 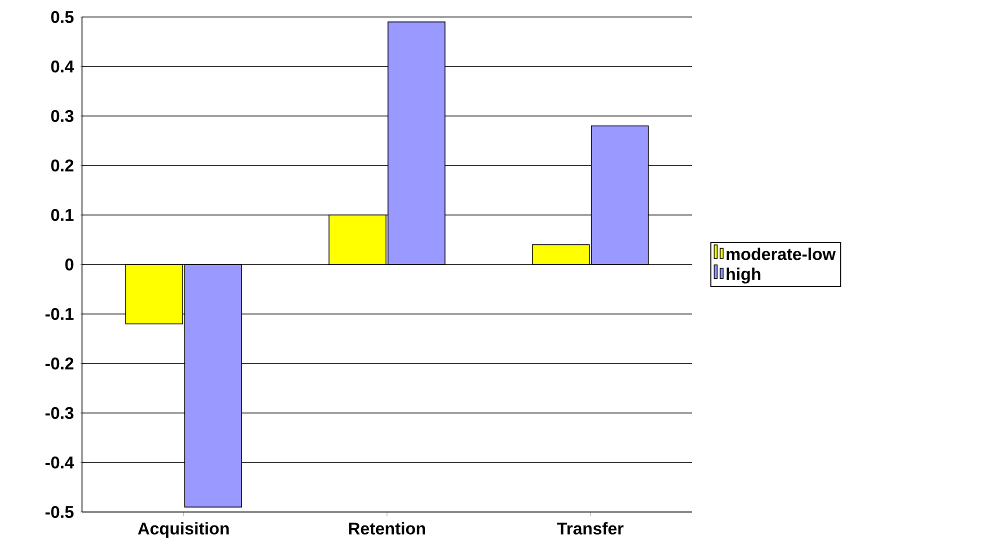 I want to click on x-tick-label: Transfer, so click(x=590, y=528).